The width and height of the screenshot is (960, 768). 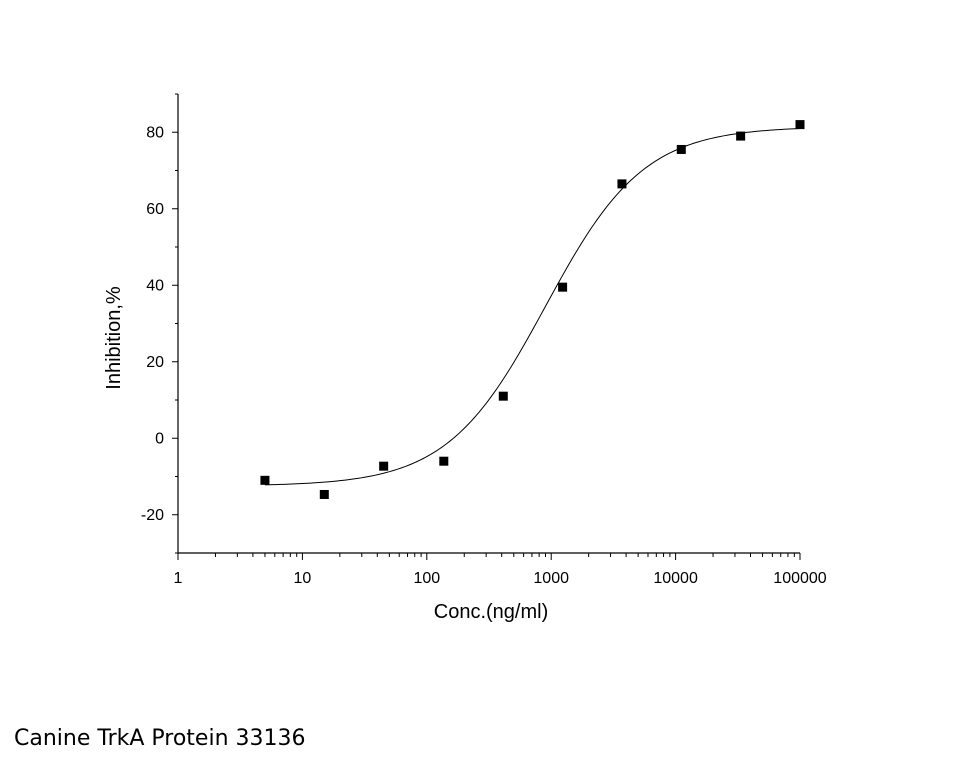 What do you see at coordinates (160, 738) in the screenshot?
I see `chart-caption: Canine TrkA Protein 33136` at bounding box center [160, 738].